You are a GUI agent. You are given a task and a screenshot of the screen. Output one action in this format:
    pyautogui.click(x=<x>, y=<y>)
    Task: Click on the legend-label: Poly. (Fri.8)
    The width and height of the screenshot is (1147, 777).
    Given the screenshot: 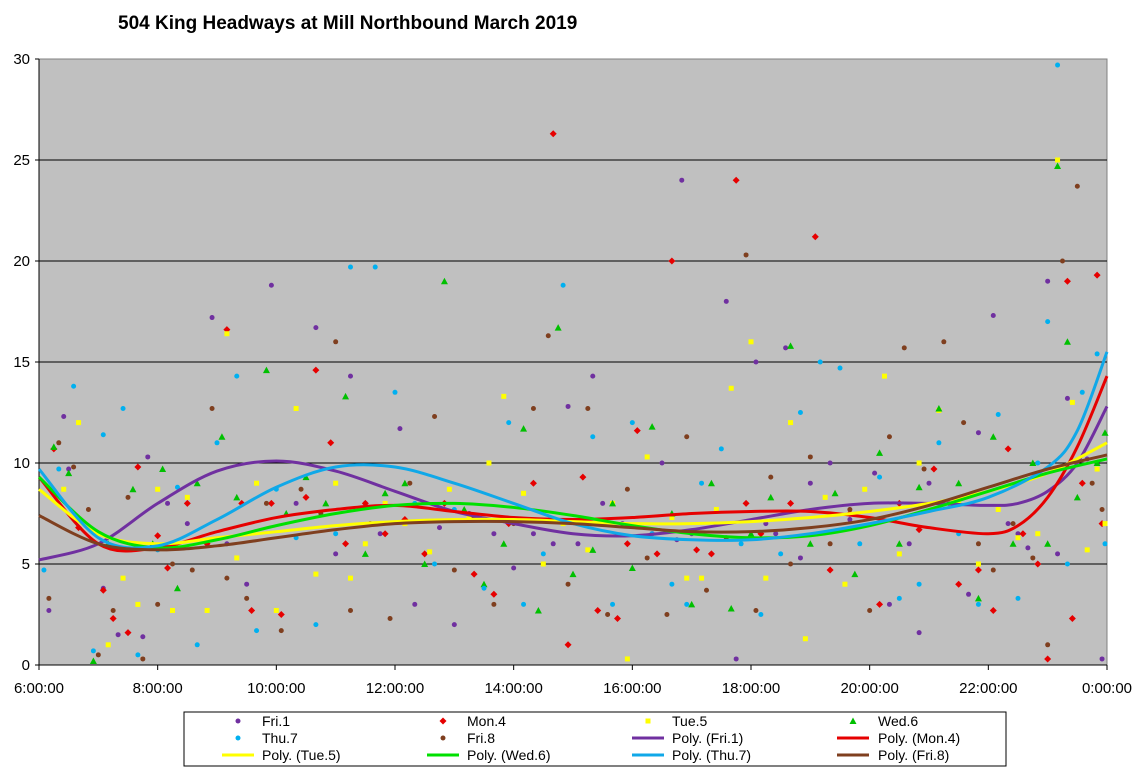 What is the action you would take?
    pyautogui.click(x=913, y=755)
    